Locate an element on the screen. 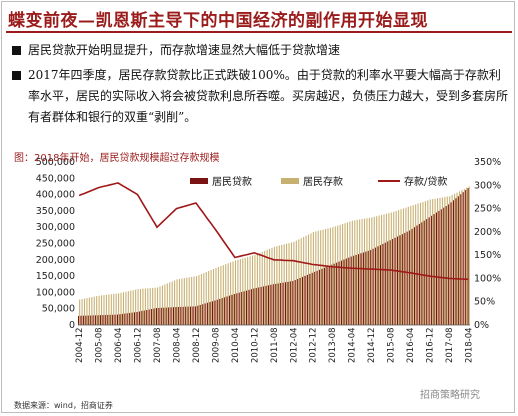  x-tick-label: 2014-12 is located at coordinates (372, 345).